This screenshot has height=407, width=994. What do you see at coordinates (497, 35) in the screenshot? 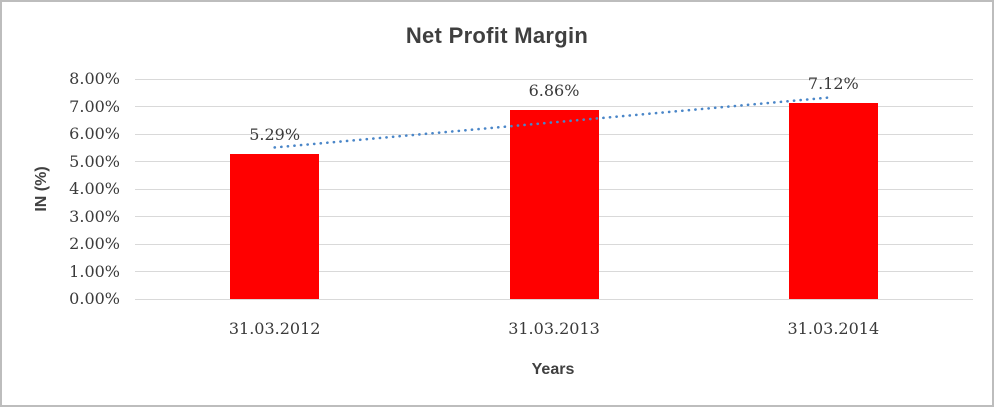
I see `chart-title: Net Profit Margin` at bounding box center [497, 35].